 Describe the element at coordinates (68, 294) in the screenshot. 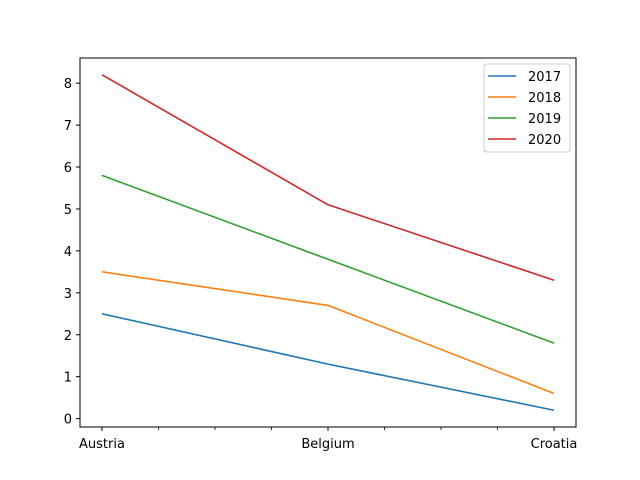

I see `y-tick-label: 3` at that location.